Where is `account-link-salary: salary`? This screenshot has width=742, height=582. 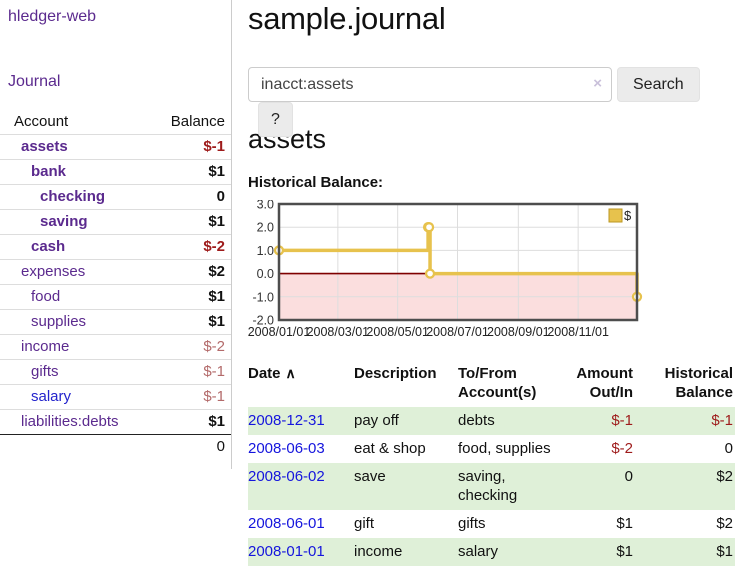 account-link-salary: salary is located at coordinates (51, 396).